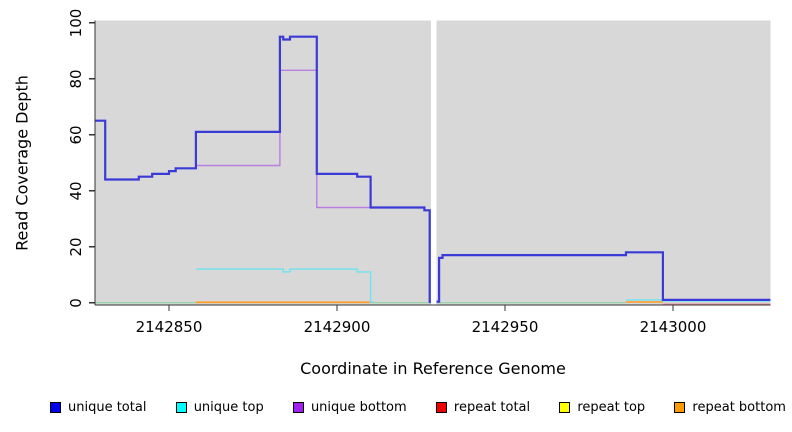 The image size is (792, 432). I want to click on legend-item: unique top, so click(219, 407).